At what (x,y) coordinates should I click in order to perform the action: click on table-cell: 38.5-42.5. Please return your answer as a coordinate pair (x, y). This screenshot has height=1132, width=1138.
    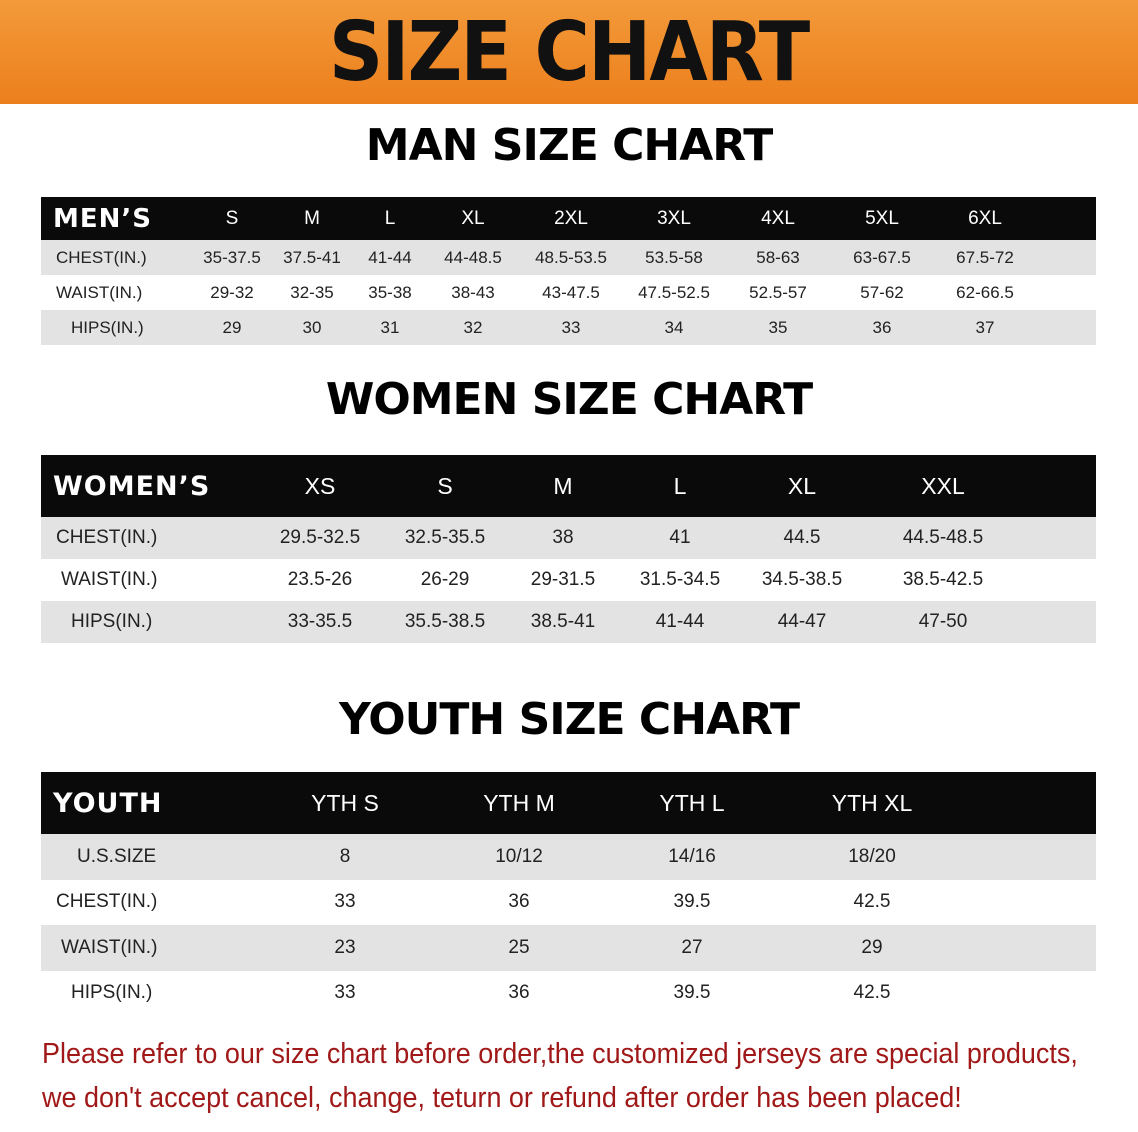
    Looking at the image, I should click on (943, 579).